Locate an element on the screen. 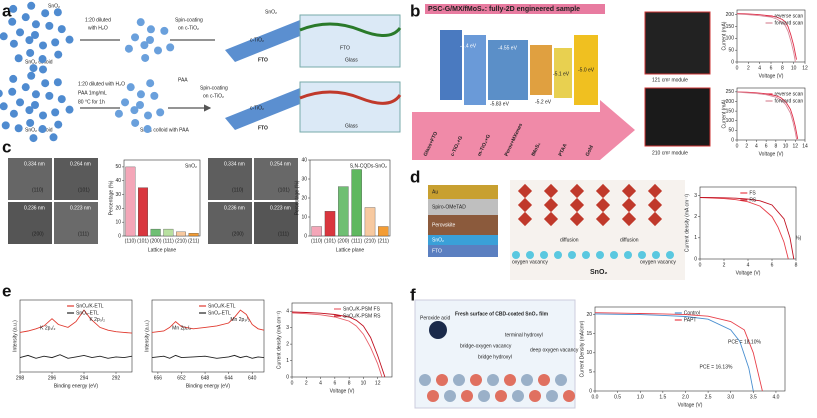 This screenshot has height=418, width=817. x-tick-label: 2.5 is located at coordinates (708, 397).